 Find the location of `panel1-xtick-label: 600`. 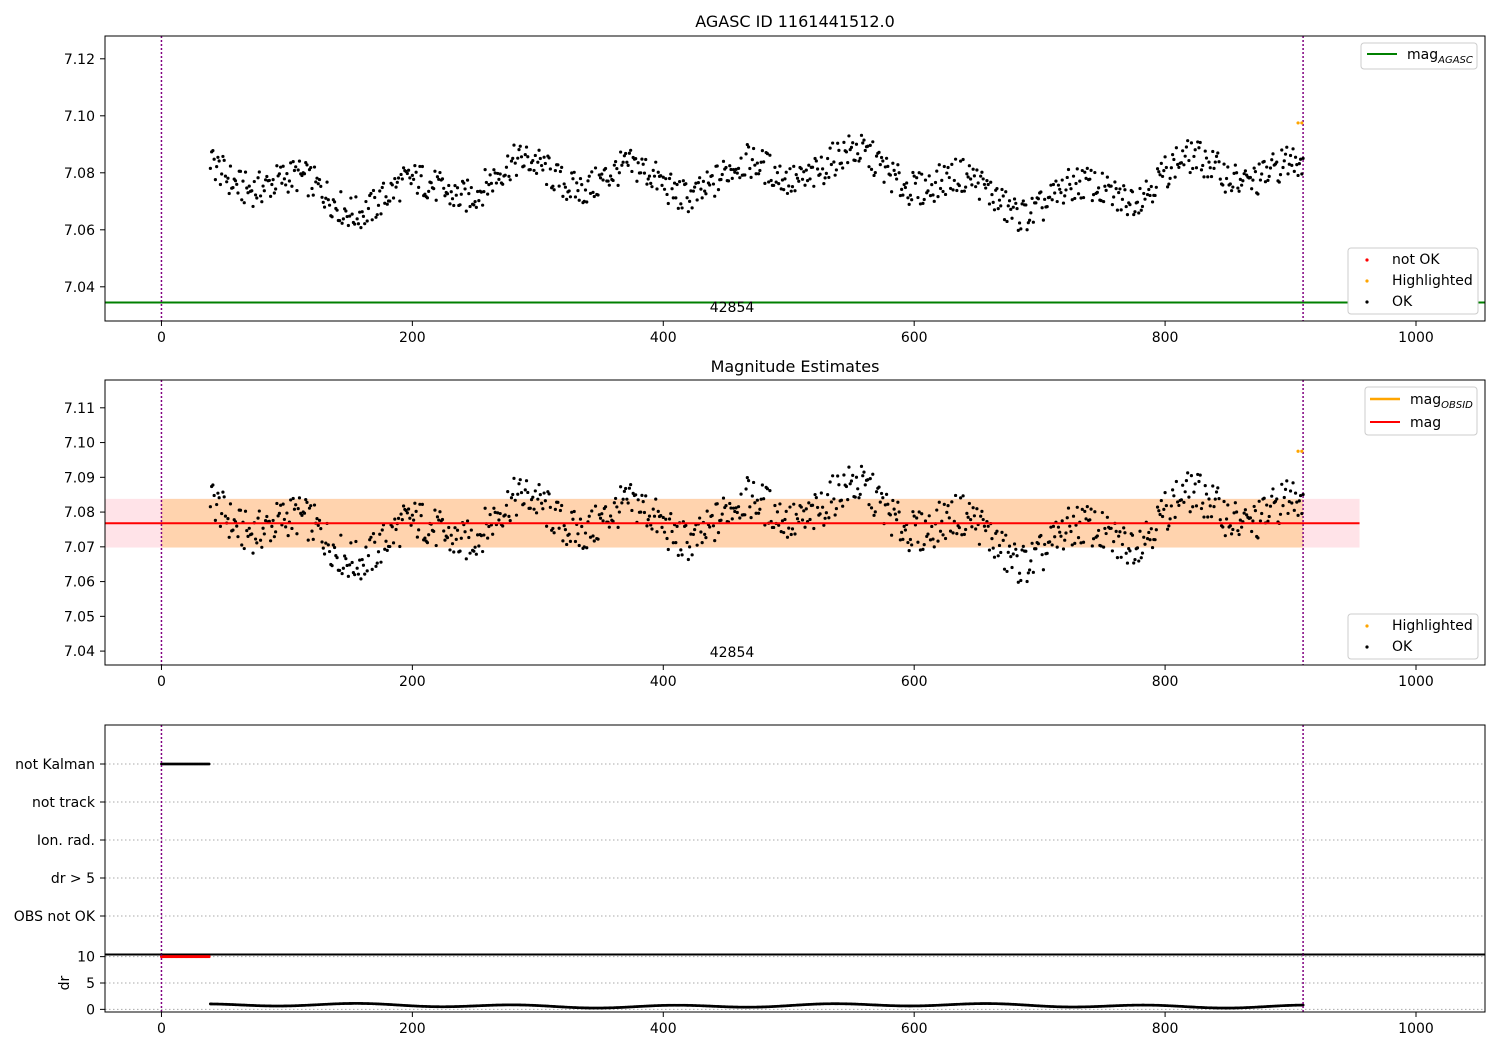

panel1-xtick-label: 600 is located at coordinates (914, 338).